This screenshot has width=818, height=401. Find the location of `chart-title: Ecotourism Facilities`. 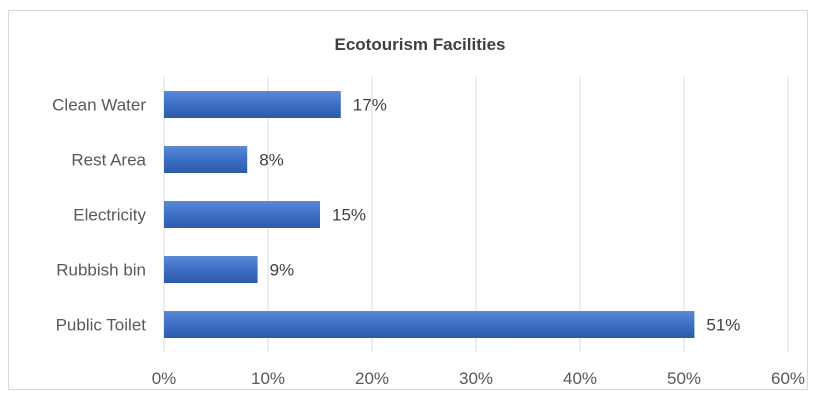

chart-title: Ecotourism Facilities is located at coordinates (420, 44).